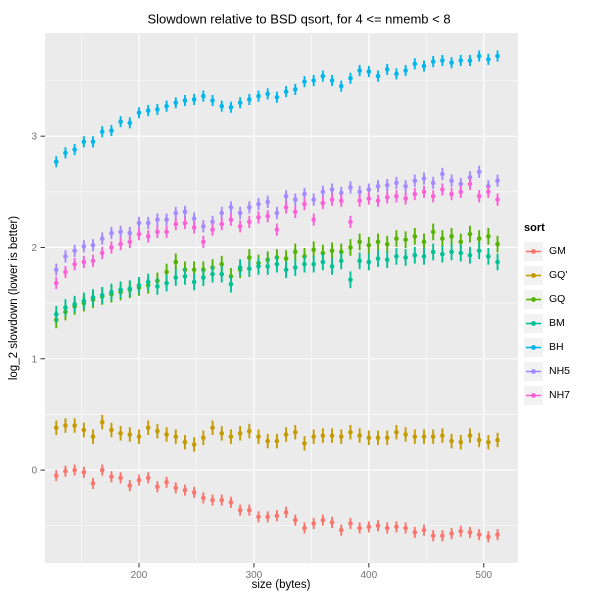 This screenshot has width=600, height=600. What do you see at coordinates (556, 347) in the screenshot?
I see `legend-item-label: BH` at bounding box center [556, 347].